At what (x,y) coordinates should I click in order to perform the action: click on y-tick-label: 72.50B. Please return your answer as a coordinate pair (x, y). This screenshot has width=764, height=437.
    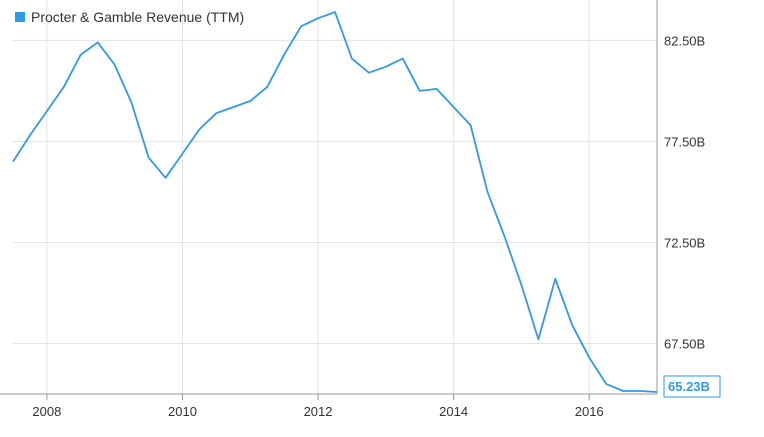
    Looking at the image, I should click on (684, 242).